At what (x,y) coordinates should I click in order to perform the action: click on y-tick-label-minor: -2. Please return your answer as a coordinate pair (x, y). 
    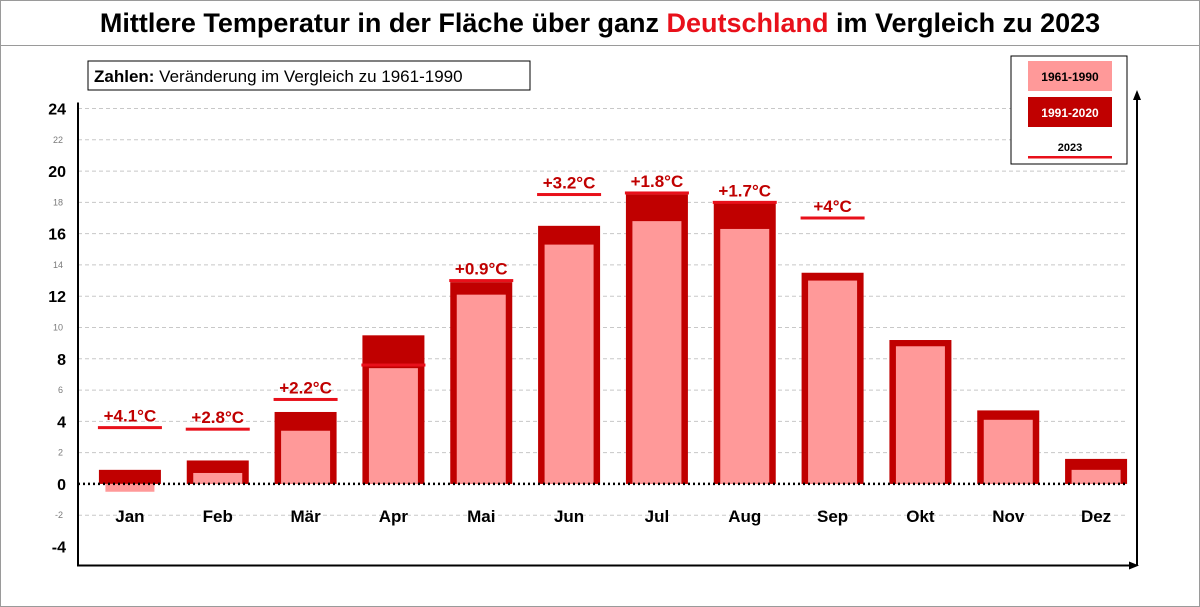
    Looking at the image, I should click on (59, 515).